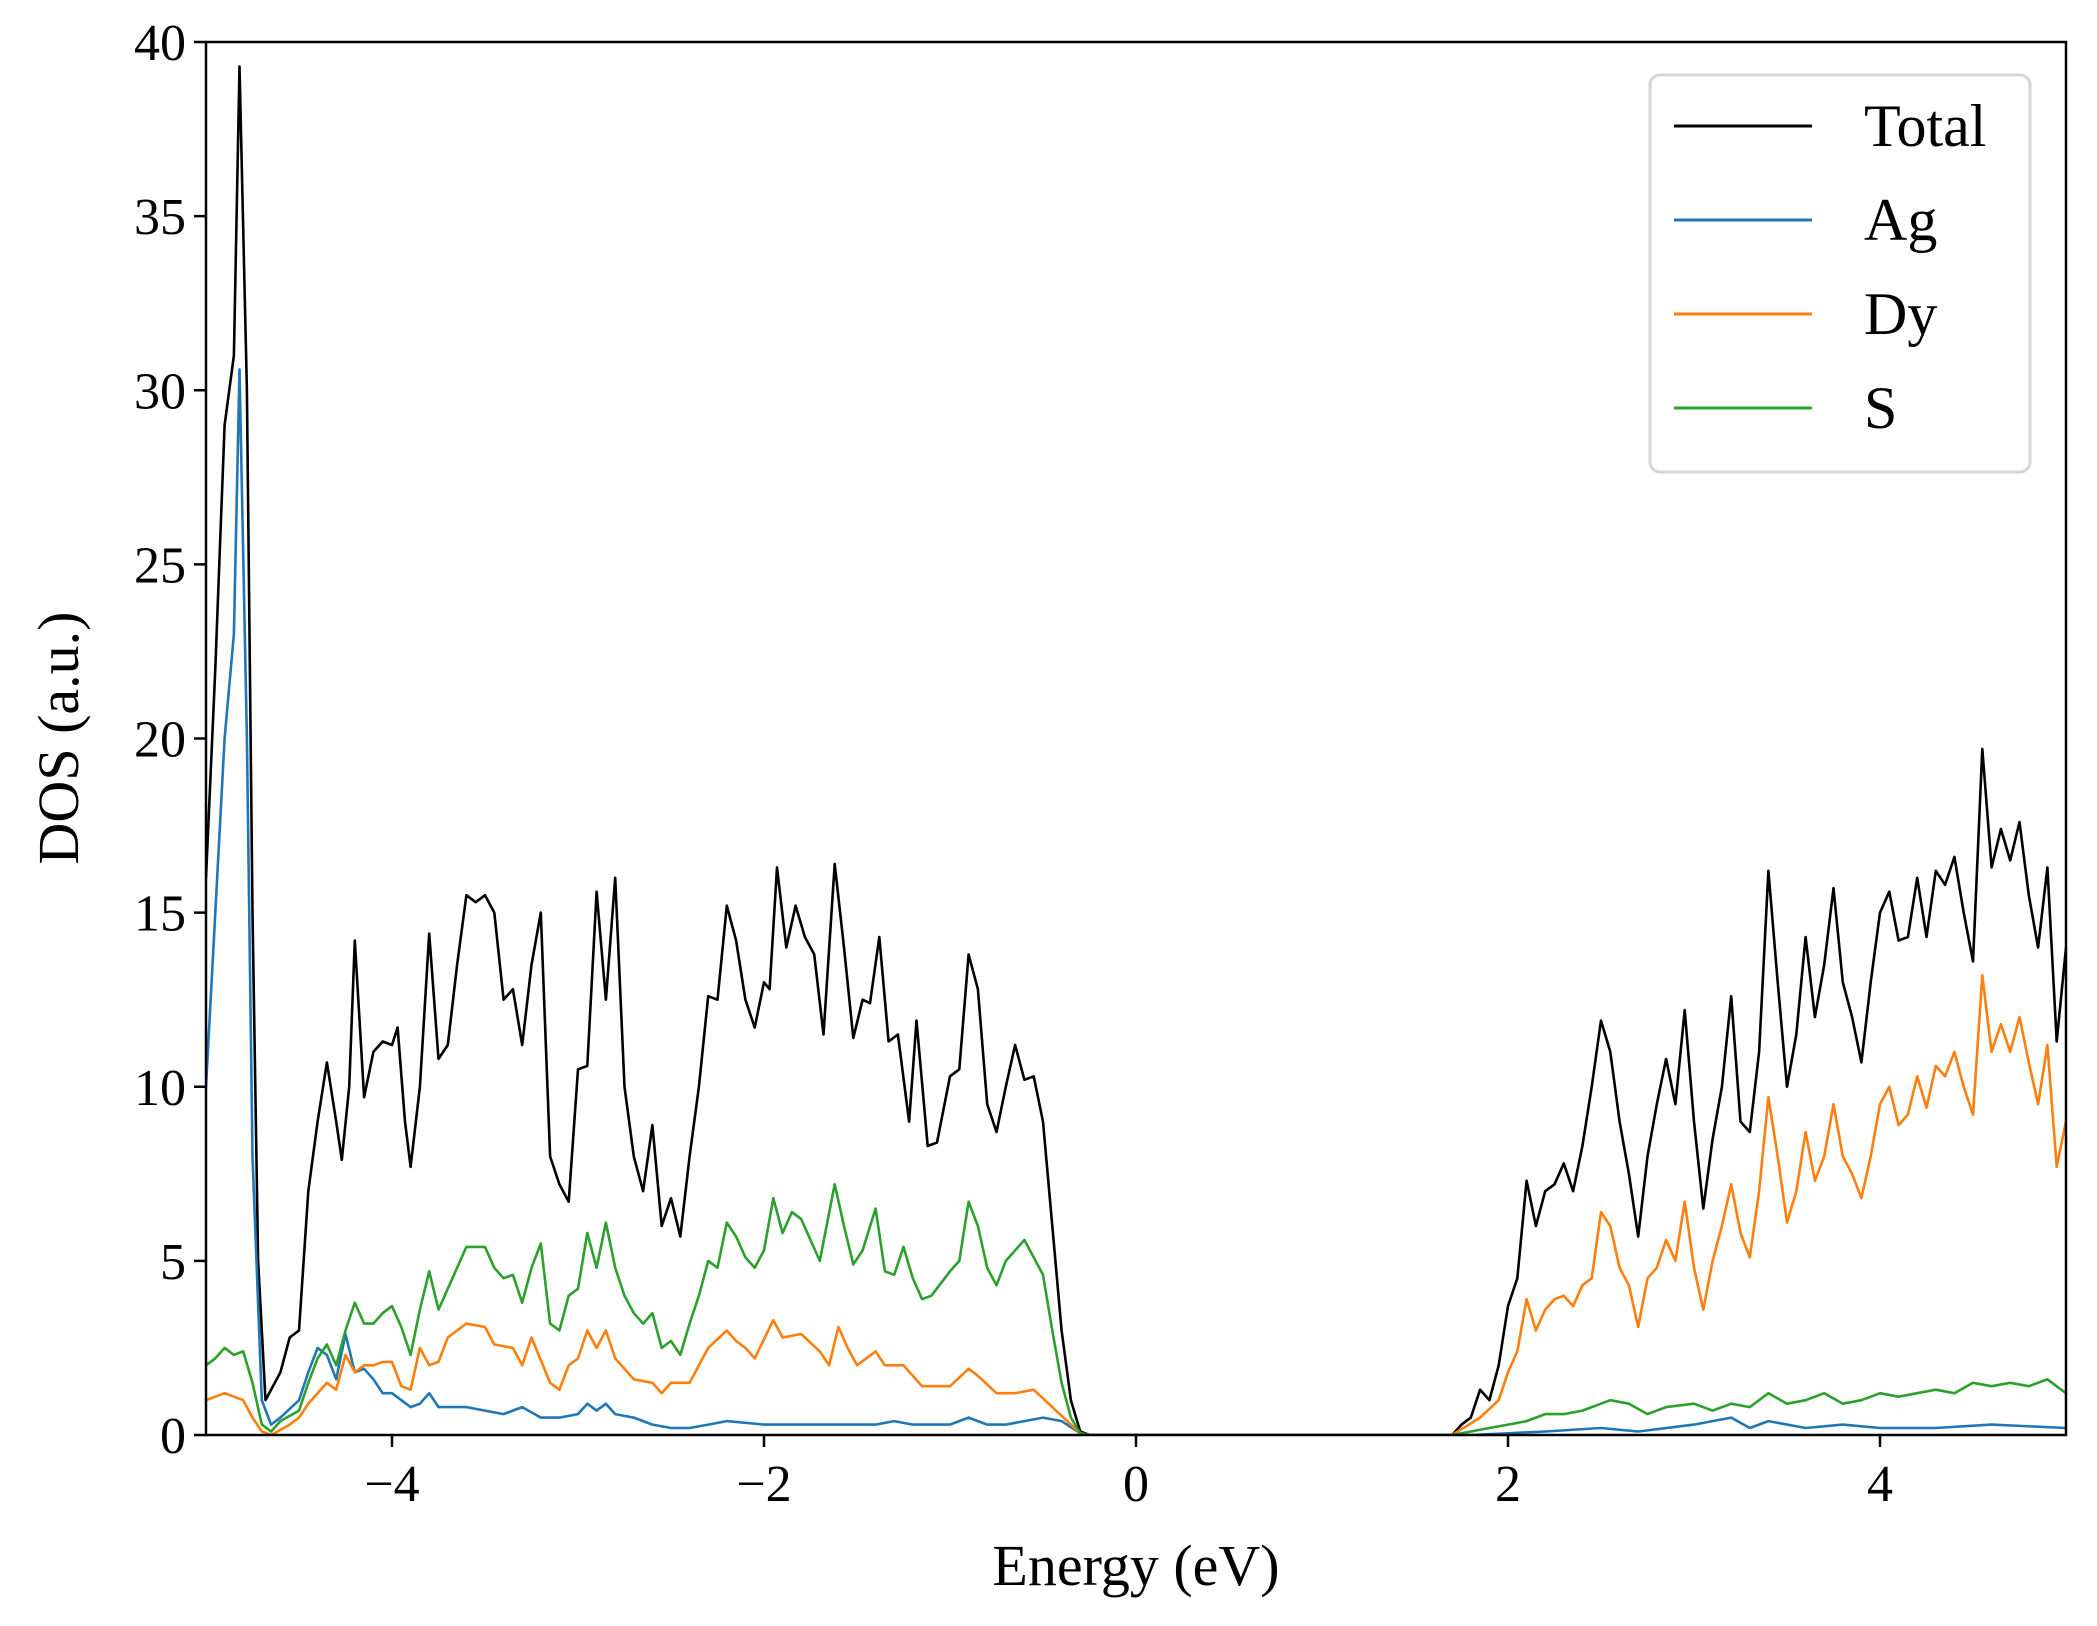  Describe the element at coordinates (173, 1262) in the screenshot. I see `y-tick-label: 5` at that location.